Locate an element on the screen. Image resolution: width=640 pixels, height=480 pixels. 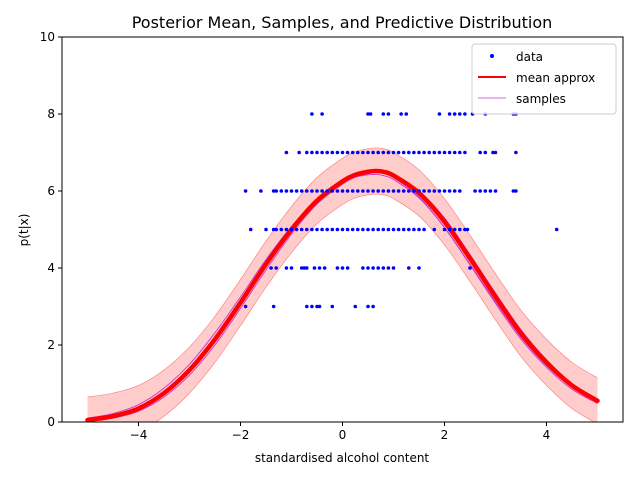
y-tick-label: 10 is located at coordinates (47, 37).